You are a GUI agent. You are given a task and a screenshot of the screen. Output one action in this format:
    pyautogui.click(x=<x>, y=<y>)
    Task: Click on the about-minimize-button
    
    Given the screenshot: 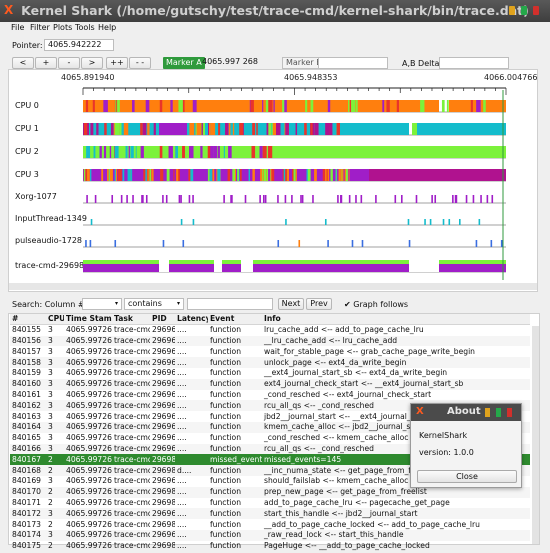 What is the action you would take?
    pyautogui.click(x=487, y=412)
    